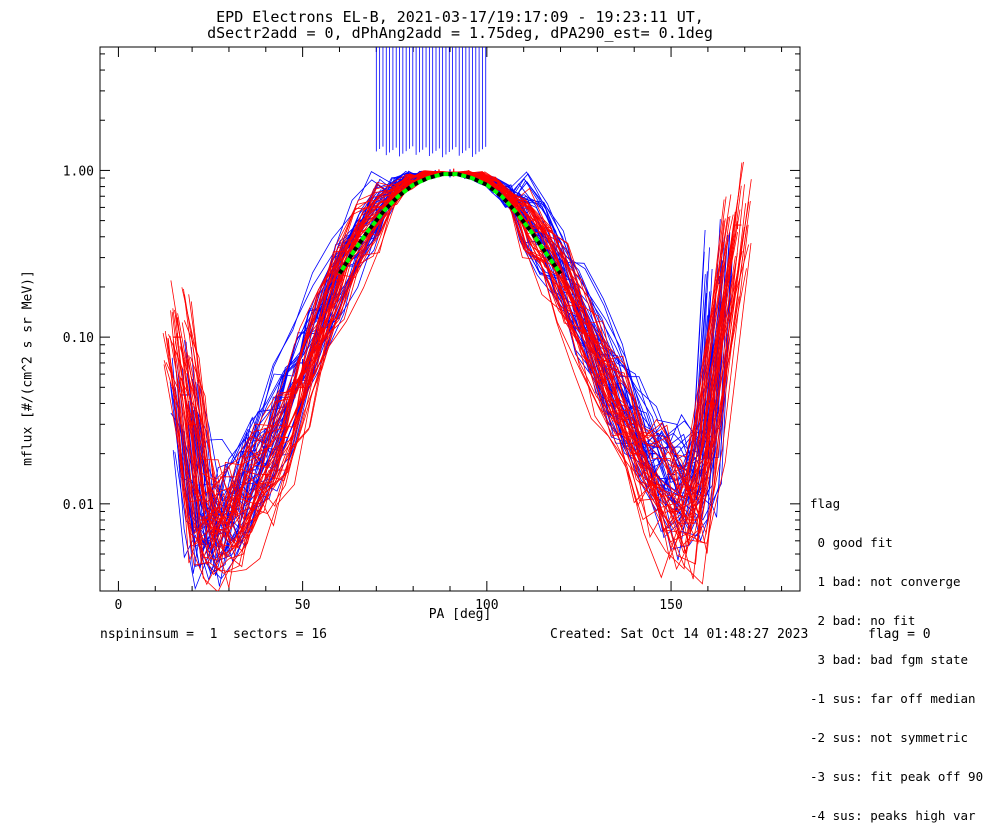 The width and height of the screenshot is (1000, 835). What do you see at coordinates (78, 171) in the screenshot?
I see `y-tick-label: 1.00` at bounding box center [78, 171].